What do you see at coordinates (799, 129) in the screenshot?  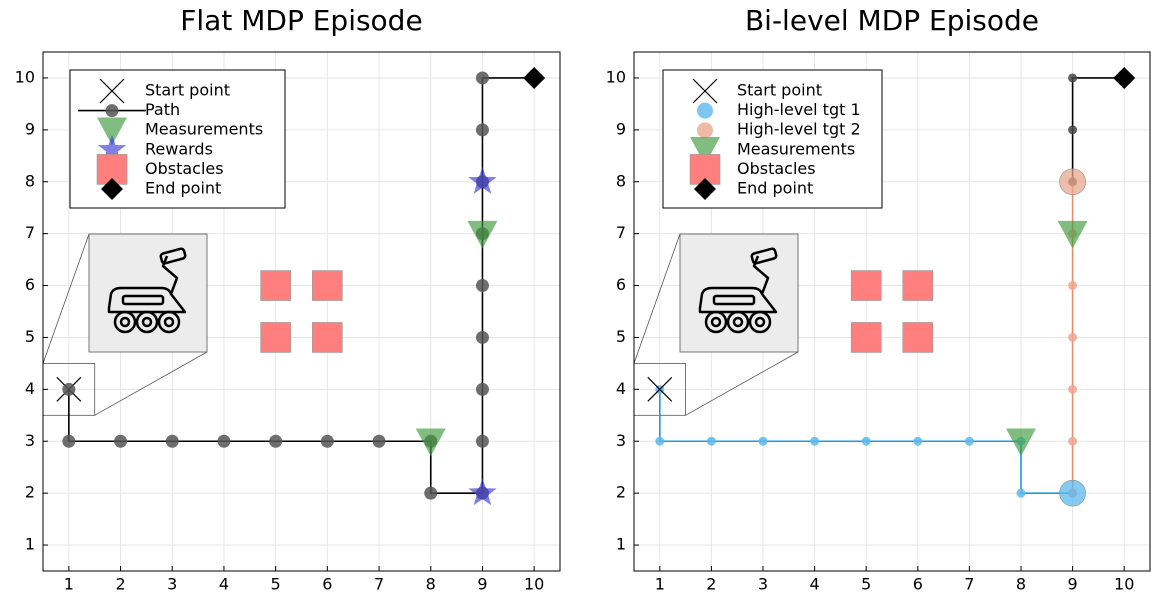 I see `legend-label: High-level tgt 2` at bounding box center [799, 129].